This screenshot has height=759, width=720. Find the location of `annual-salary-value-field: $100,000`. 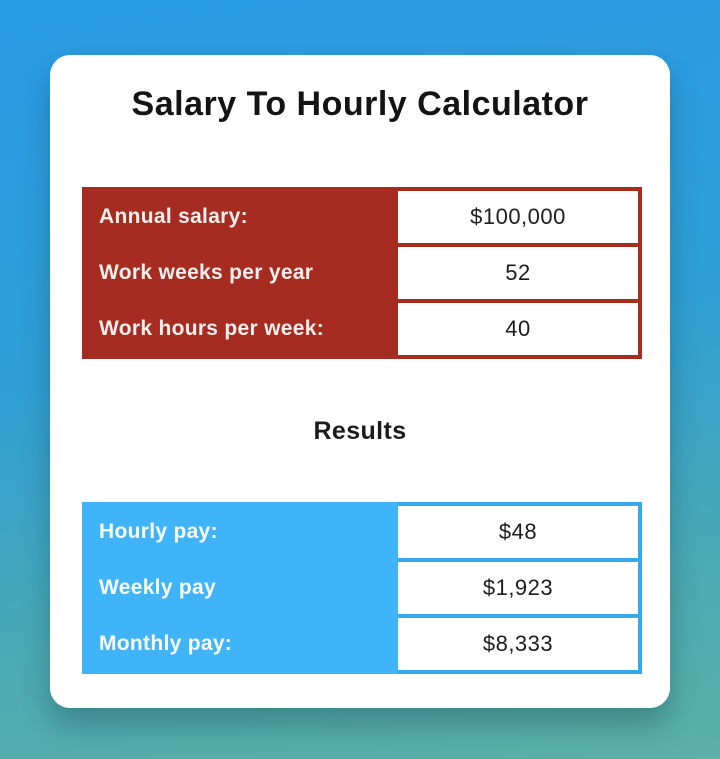

annual-salary-value-field: $100,000 is located at coordinates (518, 217).